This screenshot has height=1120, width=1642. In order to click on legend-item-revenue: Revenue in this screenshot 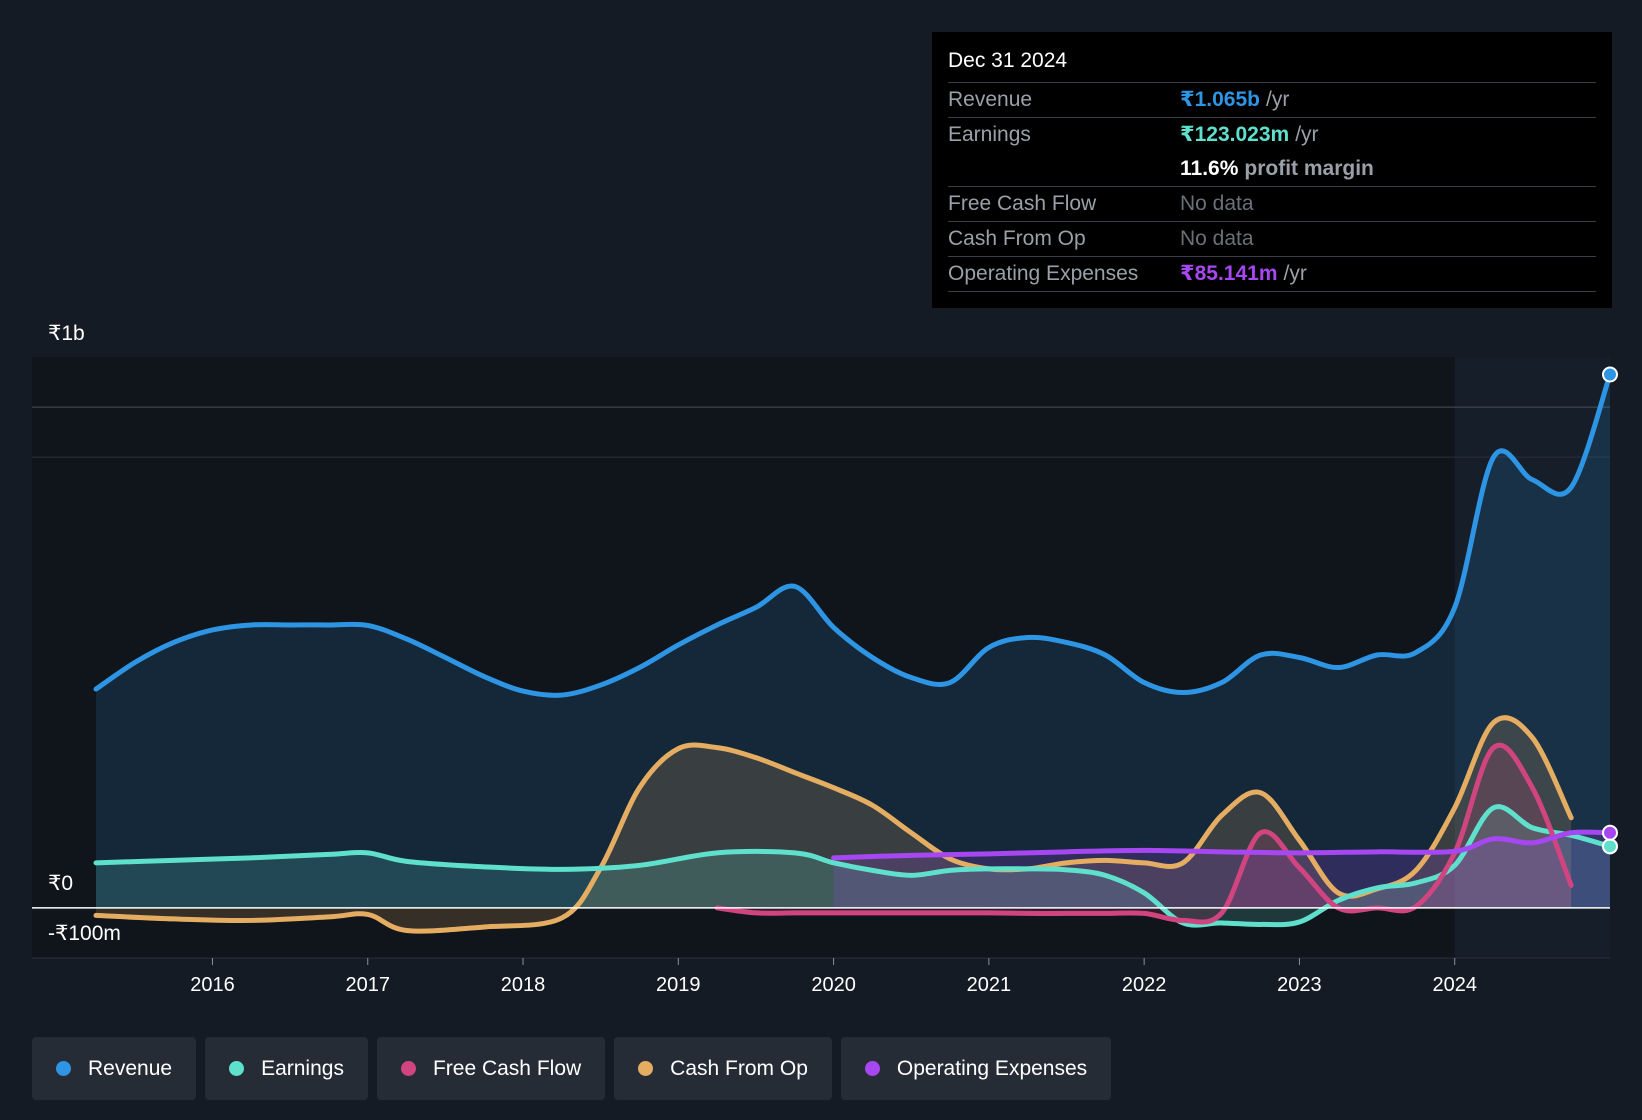, I will do `click(114, 1068)`.